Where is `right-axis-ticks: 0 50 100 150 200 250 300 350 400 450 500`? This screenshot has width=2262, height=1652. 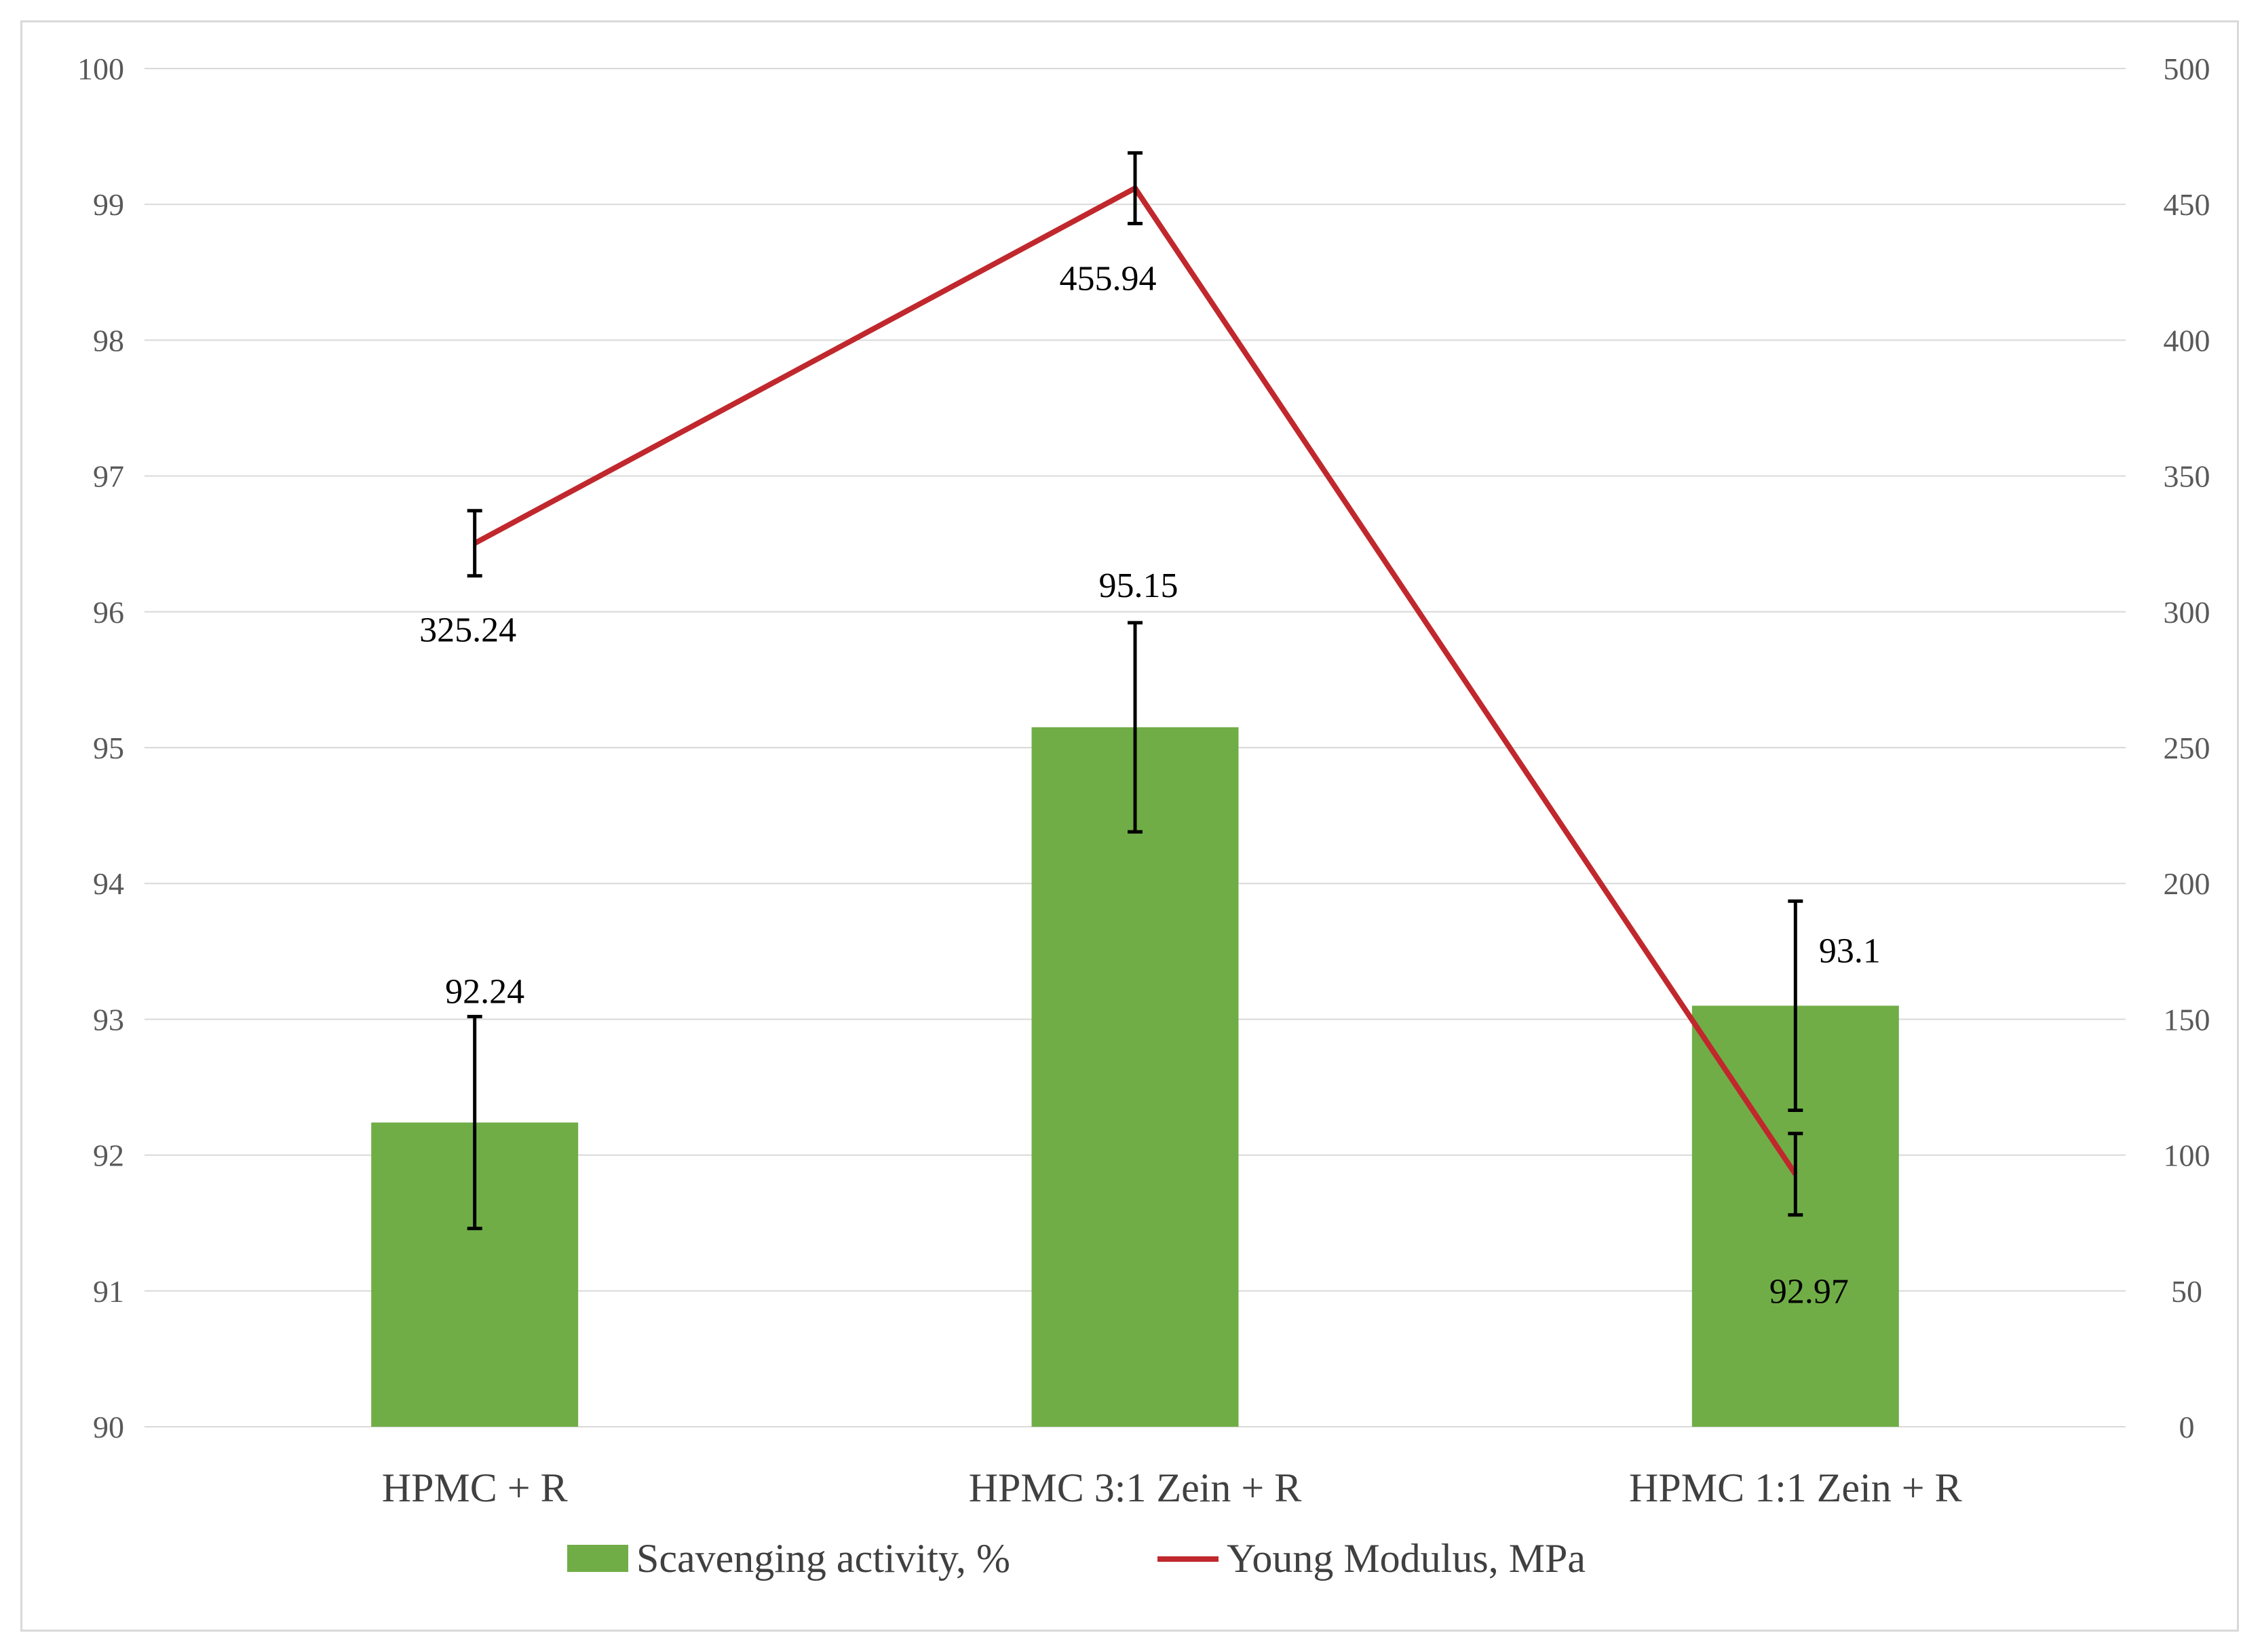 right-axis-ticks: 0 50 100 150 200 250 300 350 400 450 500 is located at coordinates (2187, 748).